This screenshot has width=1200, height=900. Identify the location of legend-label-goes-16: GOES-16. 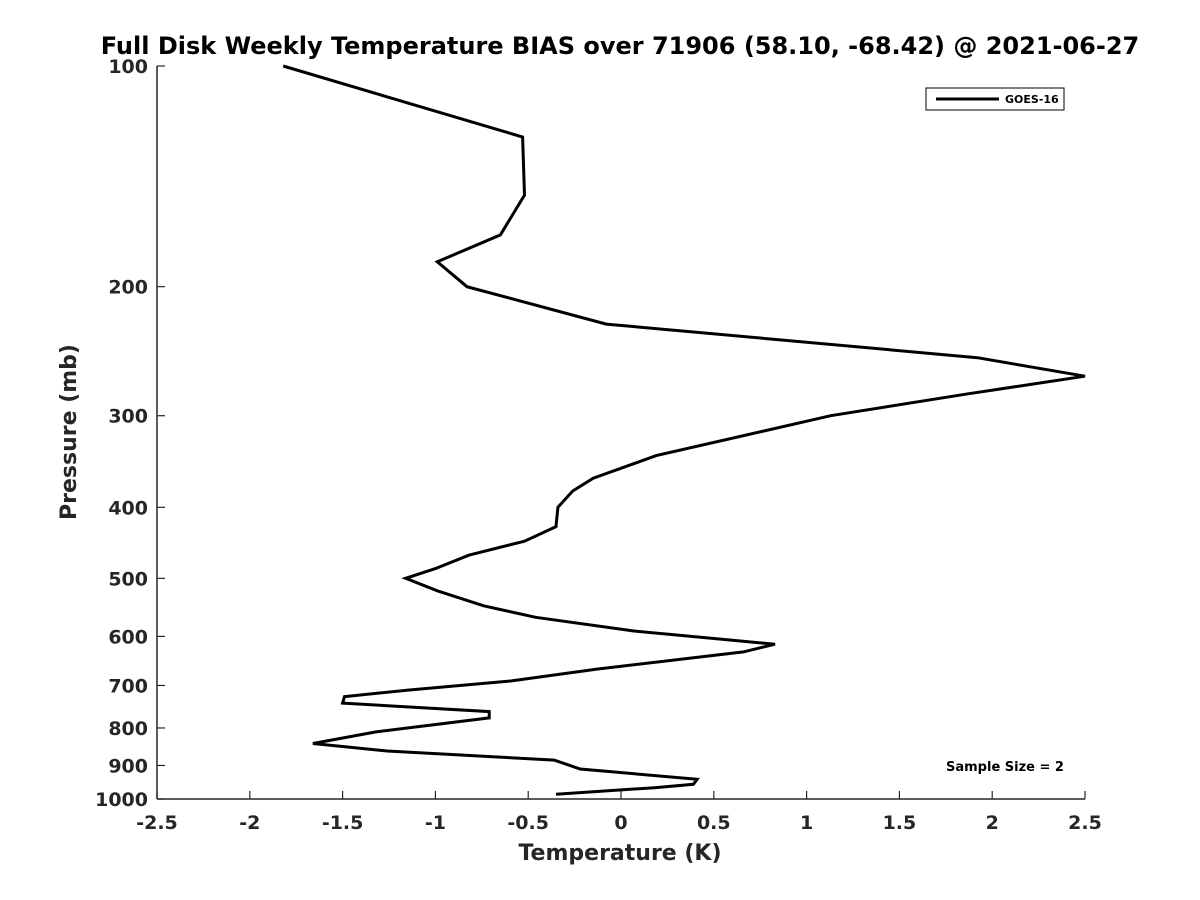
(1032, 99).